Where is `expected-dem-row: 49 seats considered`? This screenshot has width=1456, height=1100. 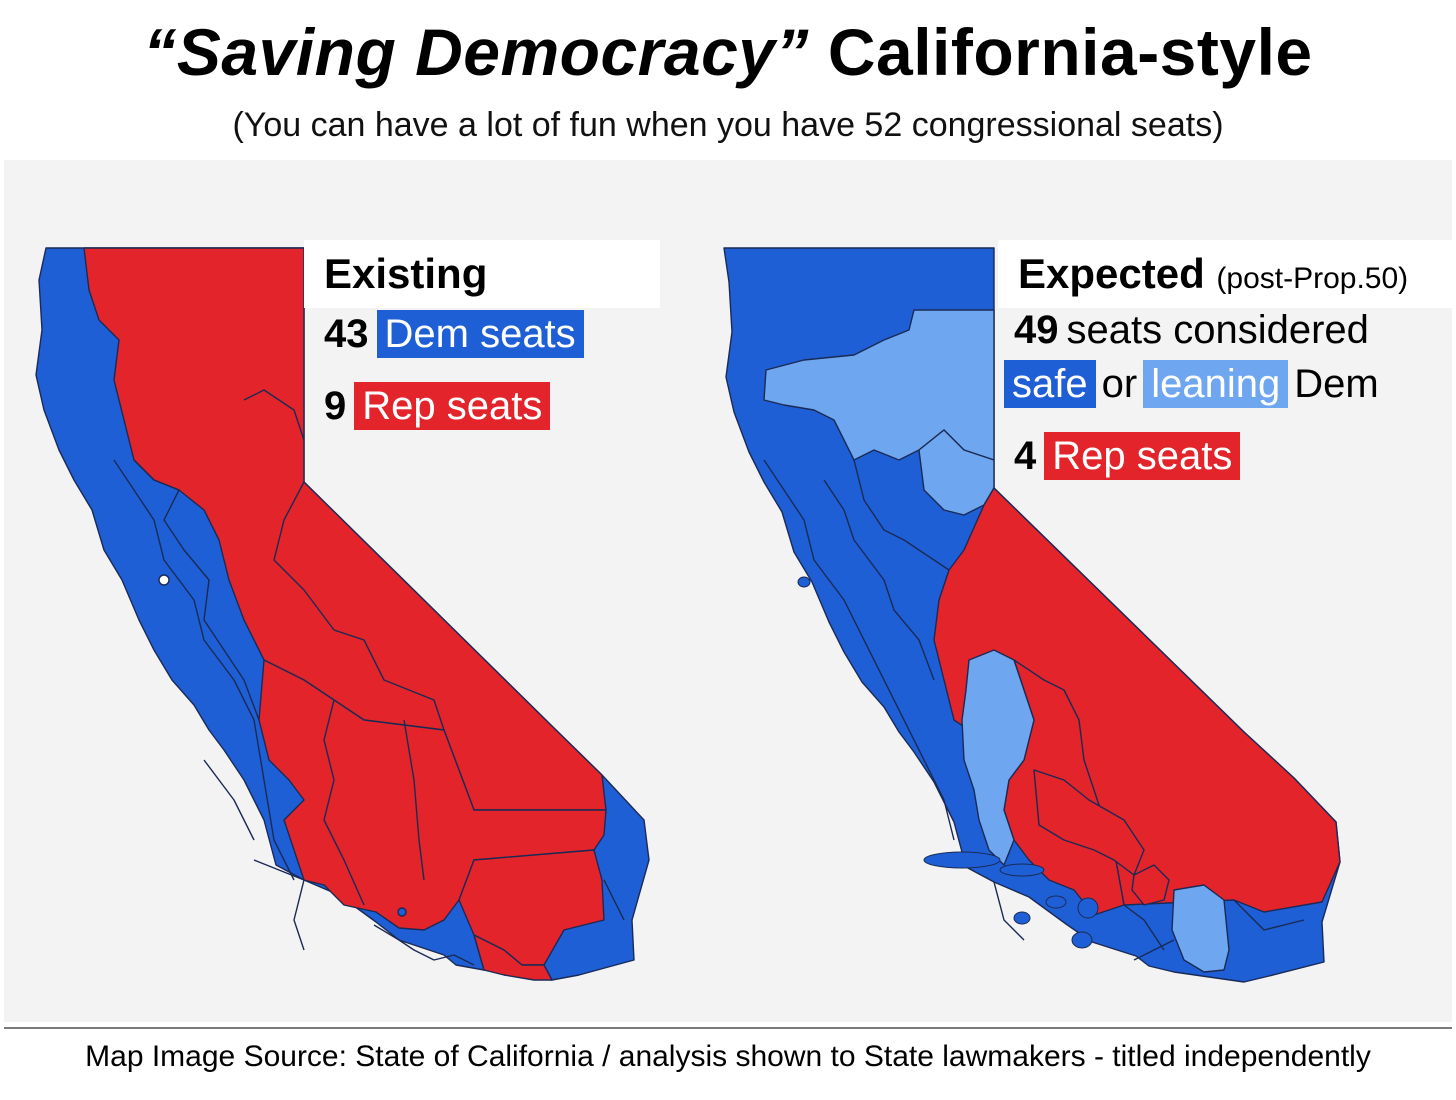
expected-dem-row: 49 seats considered is located at coordinates (1191, 330).